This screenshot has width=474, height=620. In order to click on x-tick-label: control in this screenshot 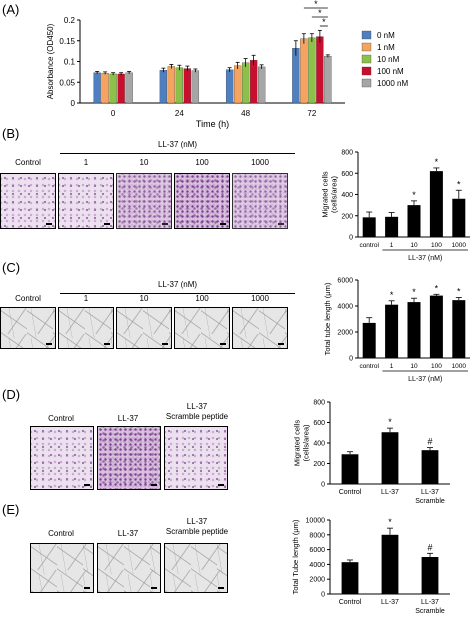, I will do `click(369, 245)`.